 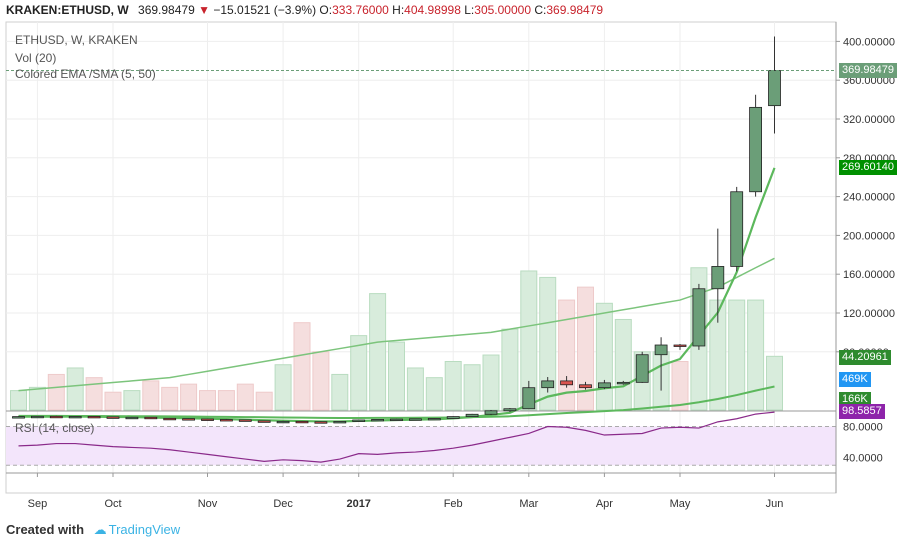 What do you see at coordinates (502, 10) in the screenshot?
I see `low-value: 305.00000` at bounding box center [502, 10].